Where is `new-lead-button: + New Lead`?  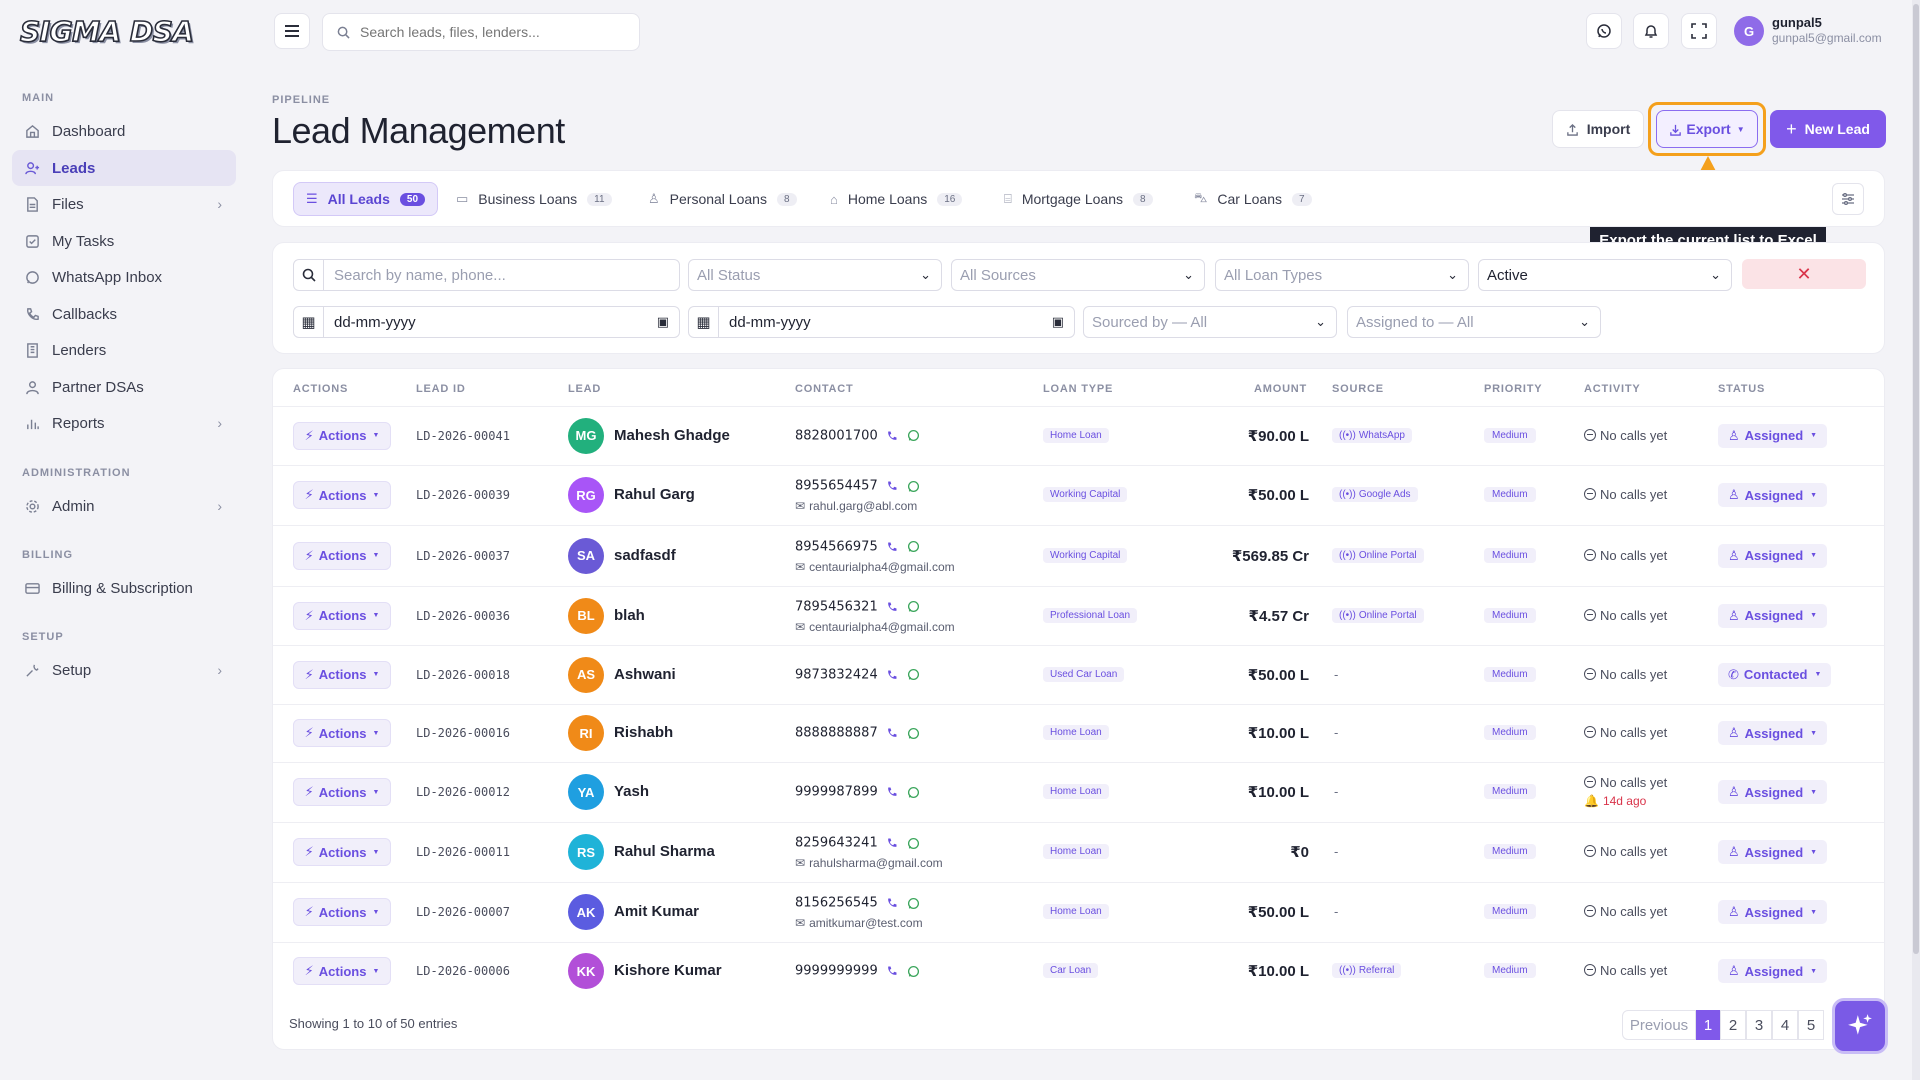
new-lead-button: + New Lead is located at coordinates (1828, 129).